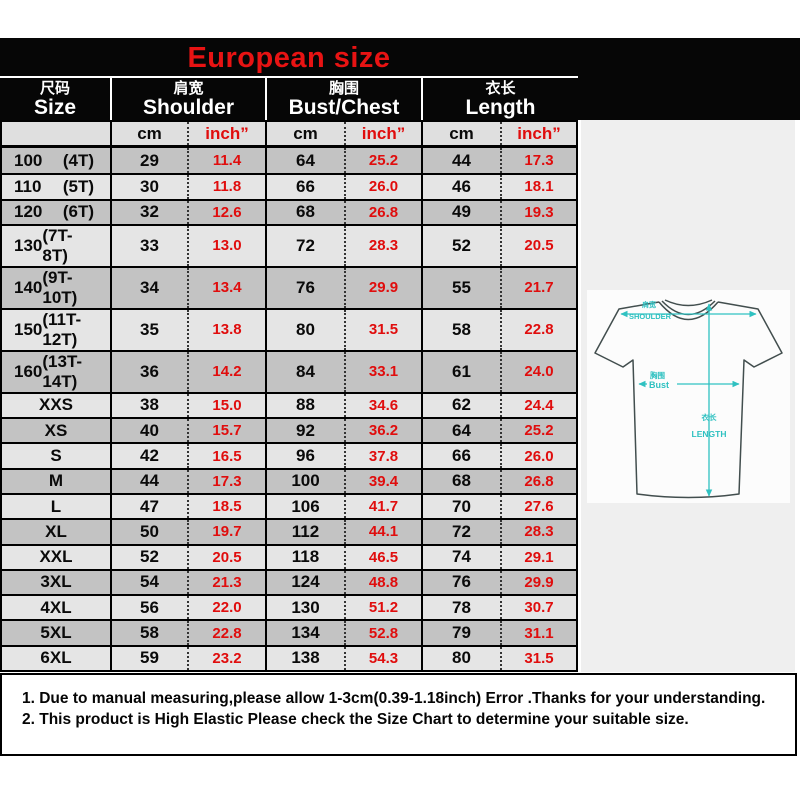 Image resolution: width=800 pixels, height=800 pixels. What do you see at coordinates (304, 608) in the screenshot?
I see `bust-cm-value: 130` at bounding box center [304, 608].